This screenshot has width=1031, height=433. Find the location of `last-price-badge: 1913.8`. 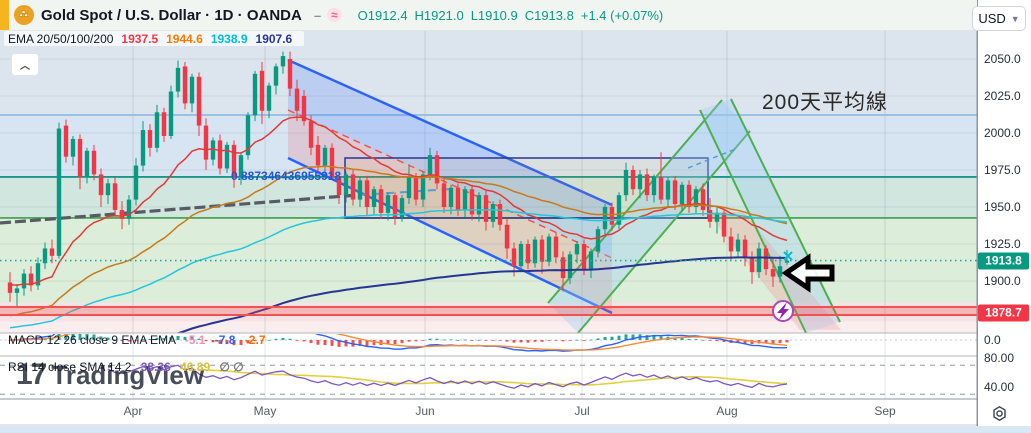

last-price-badge: 1913.8 is located at coordinates (1003, 261).